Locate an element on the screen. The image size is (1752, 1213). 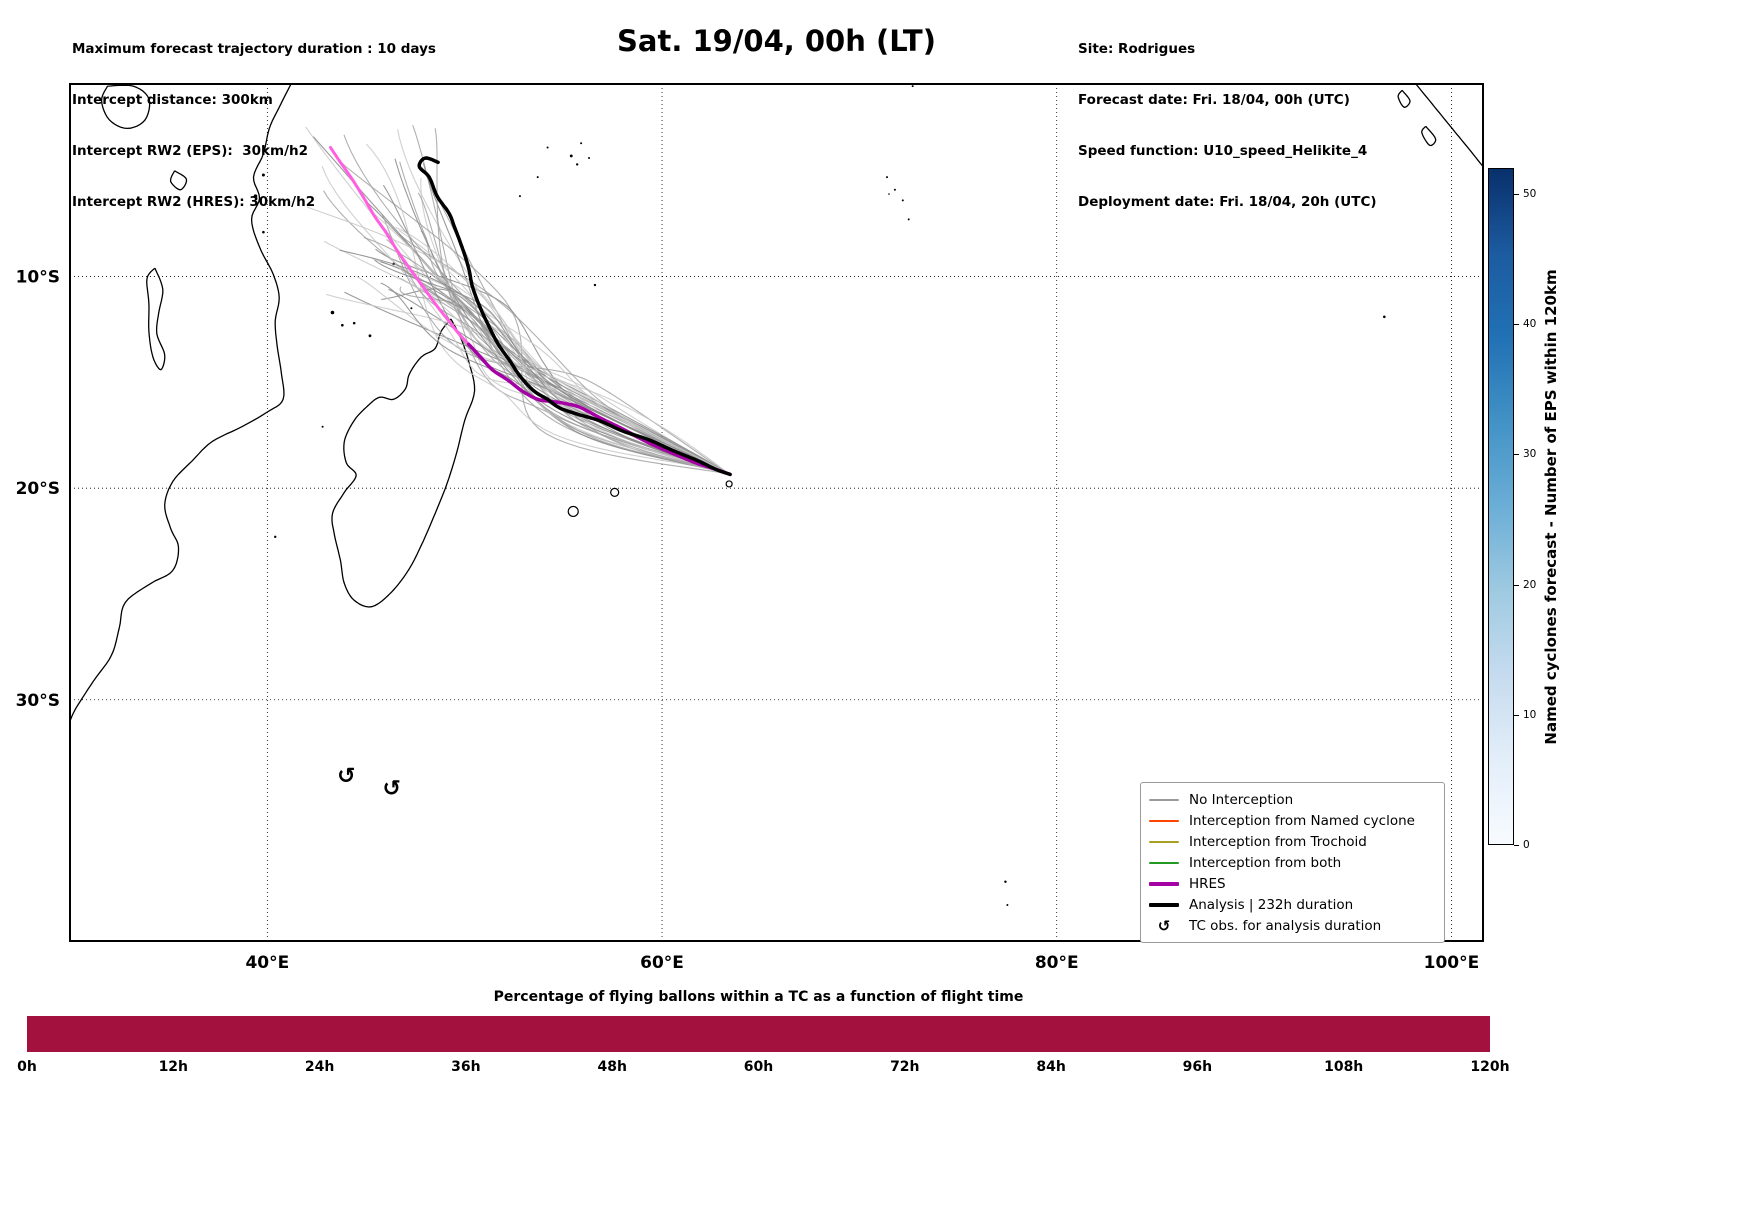
legend-entry: HRES is located at coordinates (1292, 883).